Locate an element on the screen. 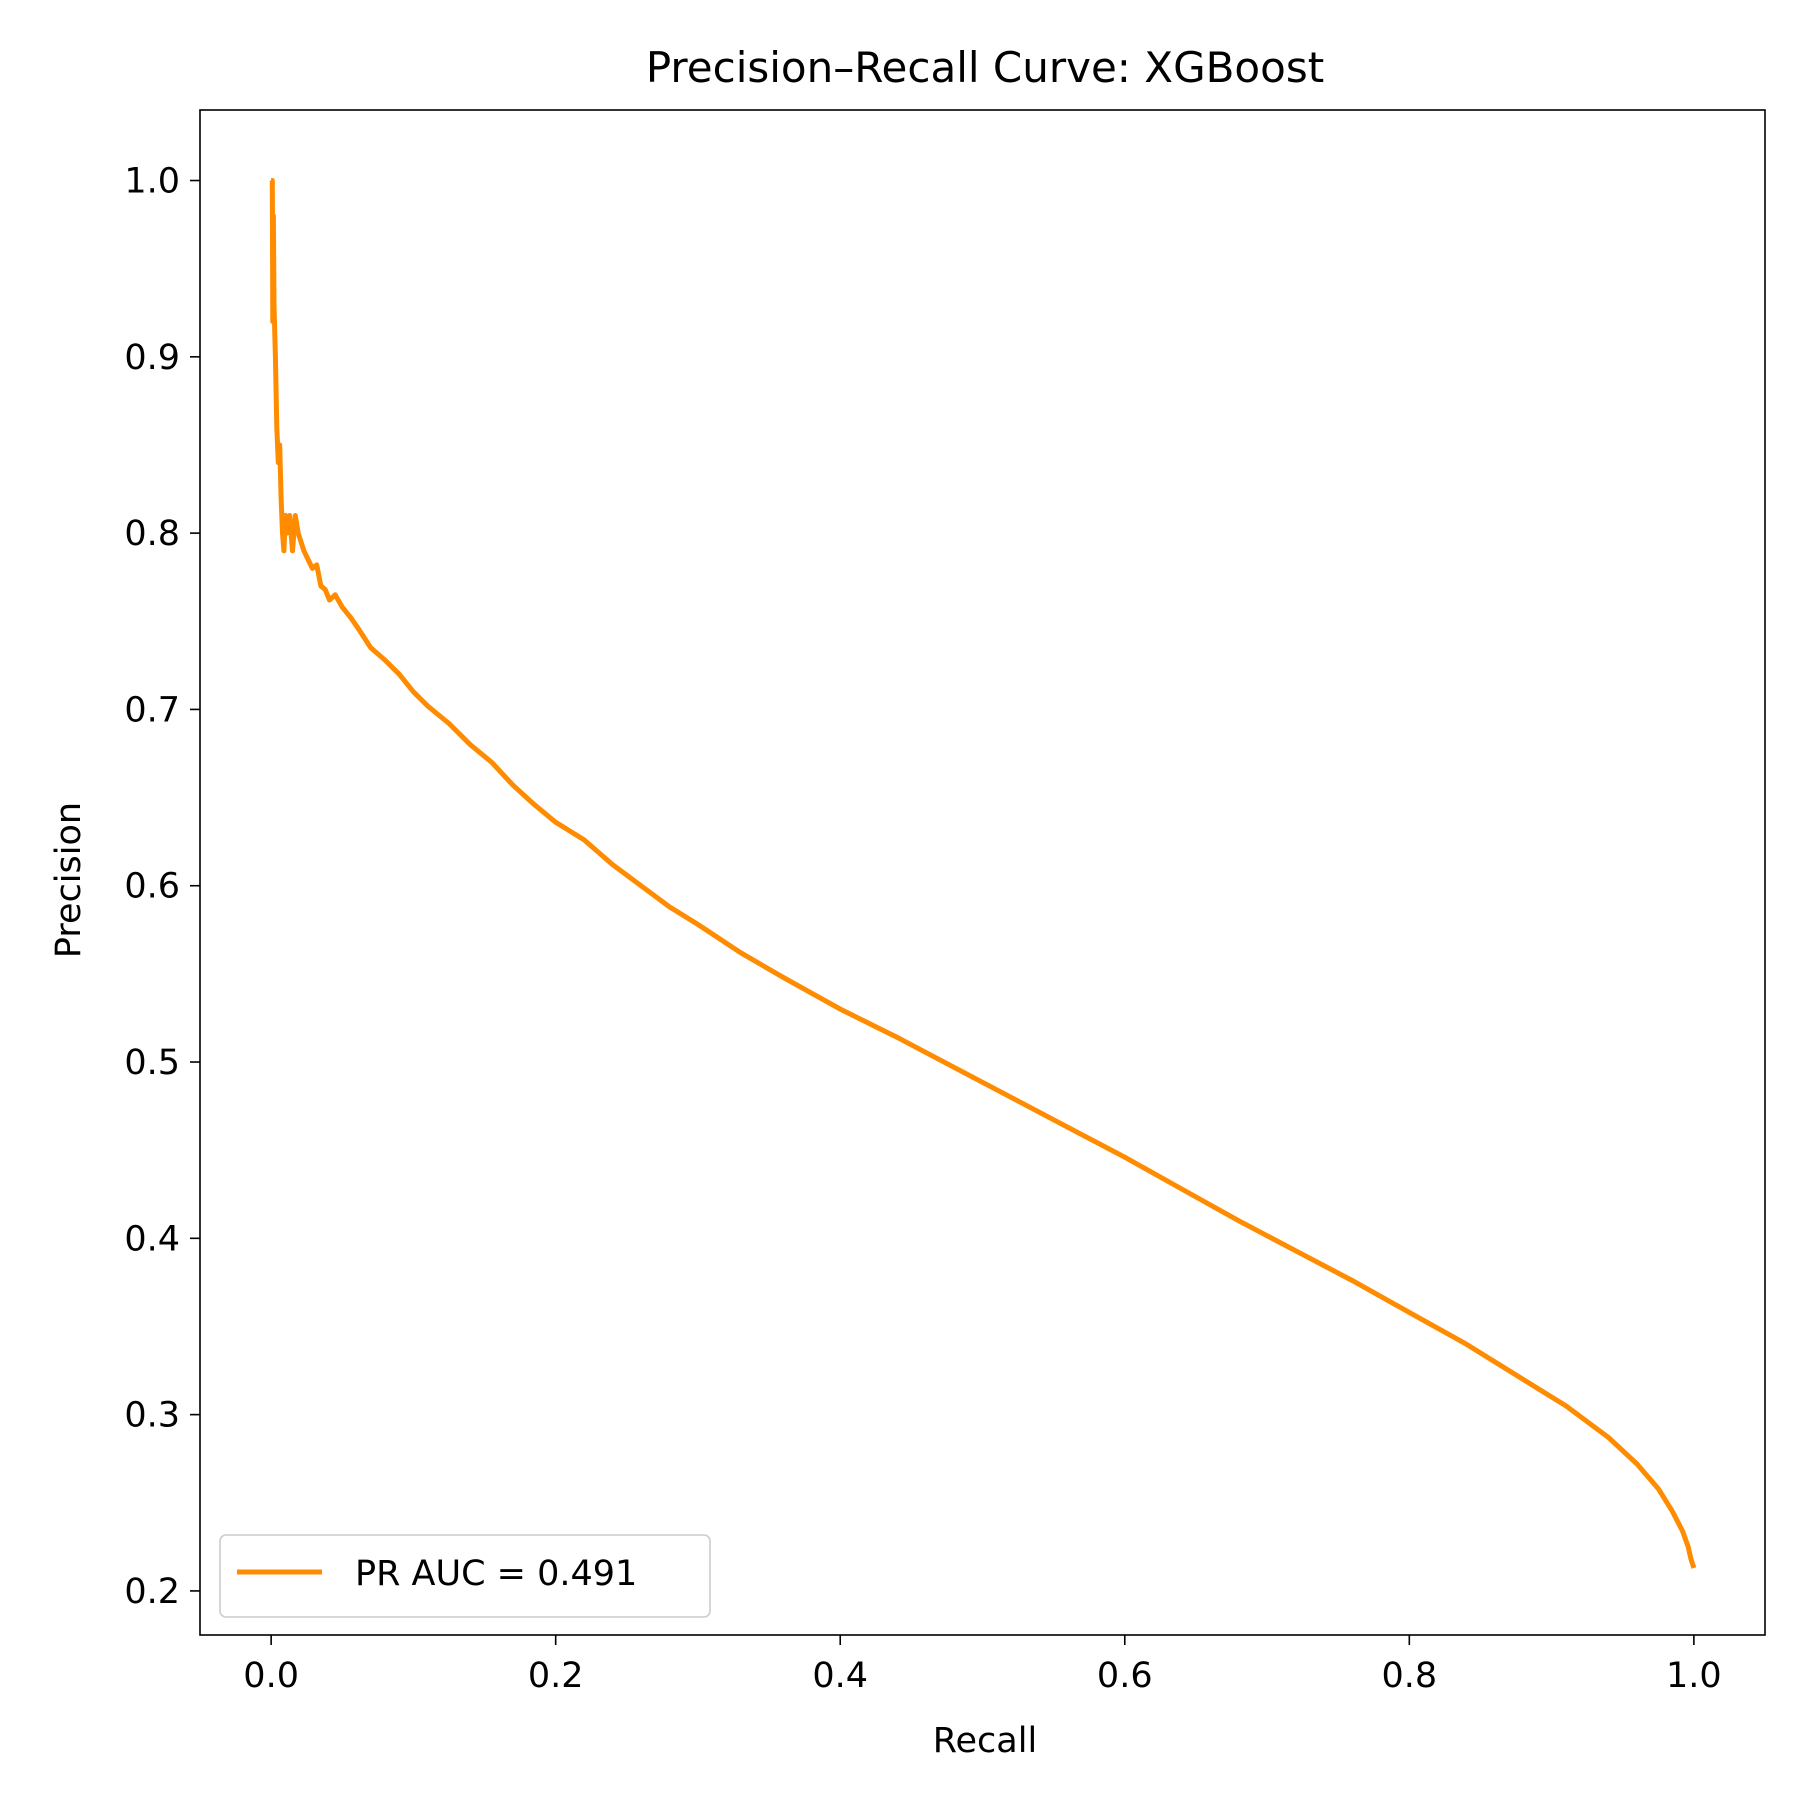  y-tick-label: 0.2 is located at coordinates (152, 1592).